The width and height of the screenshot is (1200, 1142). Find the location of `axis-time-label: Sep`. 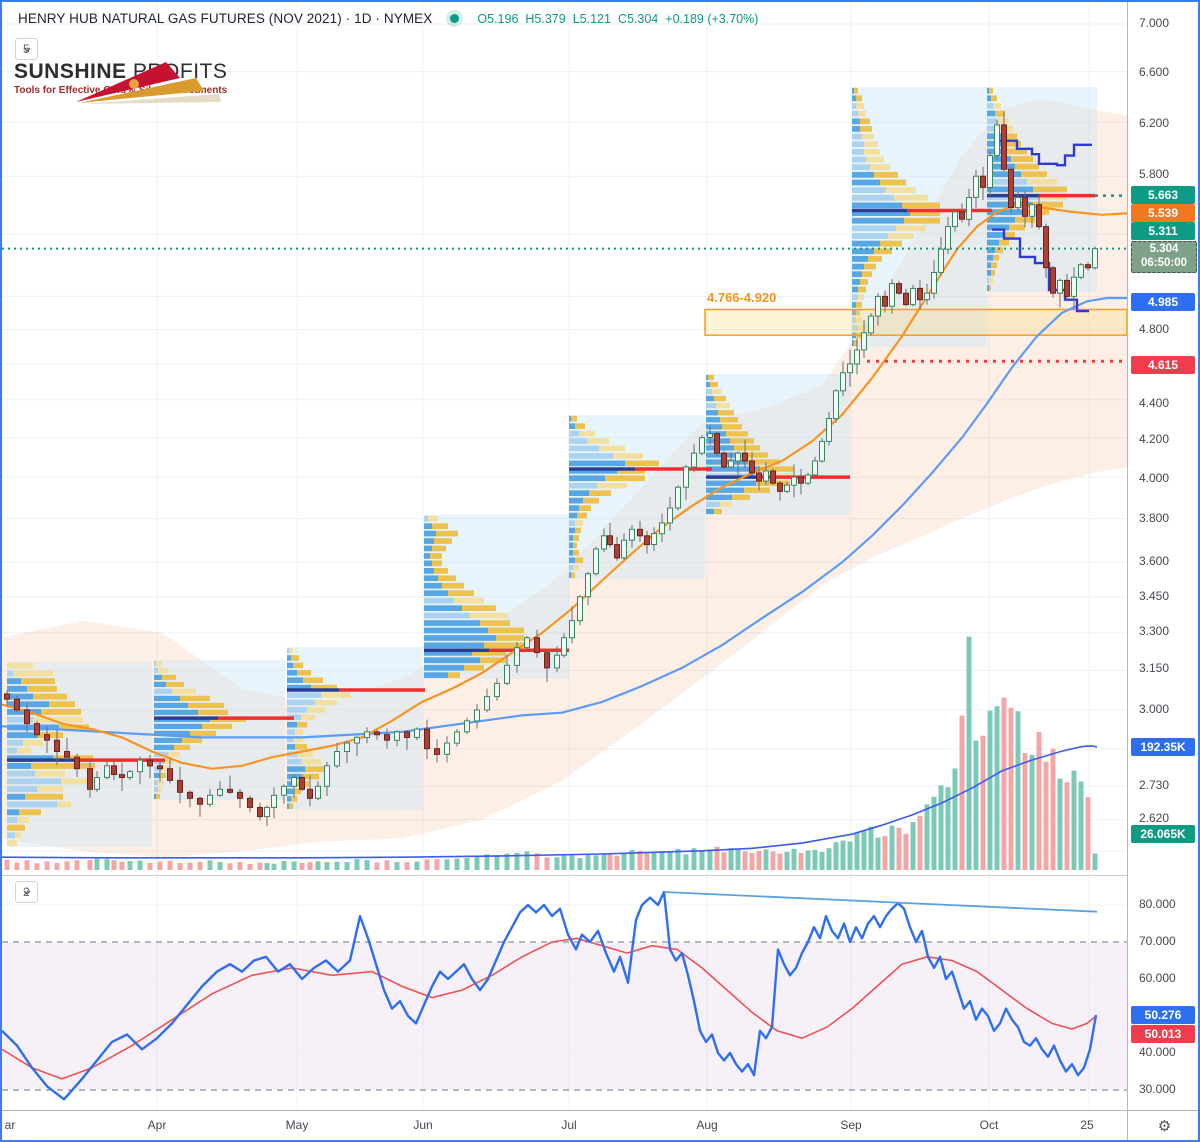

axis-time-label: Sep is located at coordinates (851, 1125).